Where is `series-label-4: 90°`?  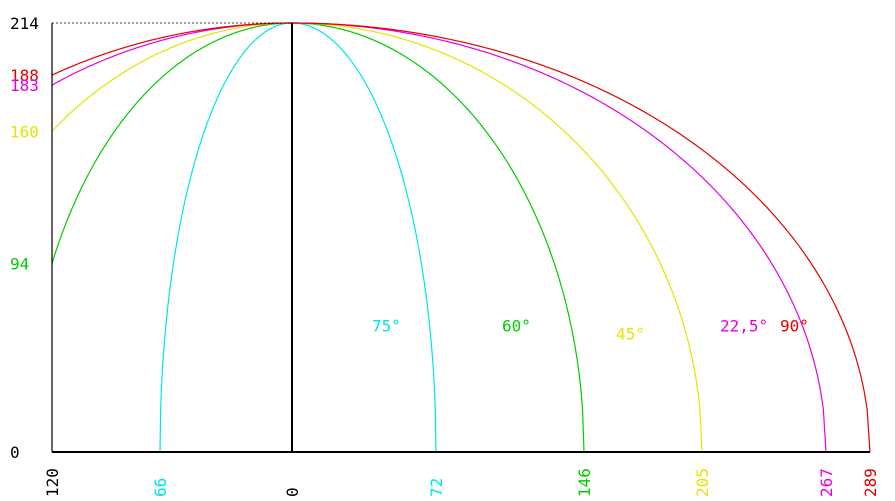
series-label-4: 90° is located at coordinates (794, 326).